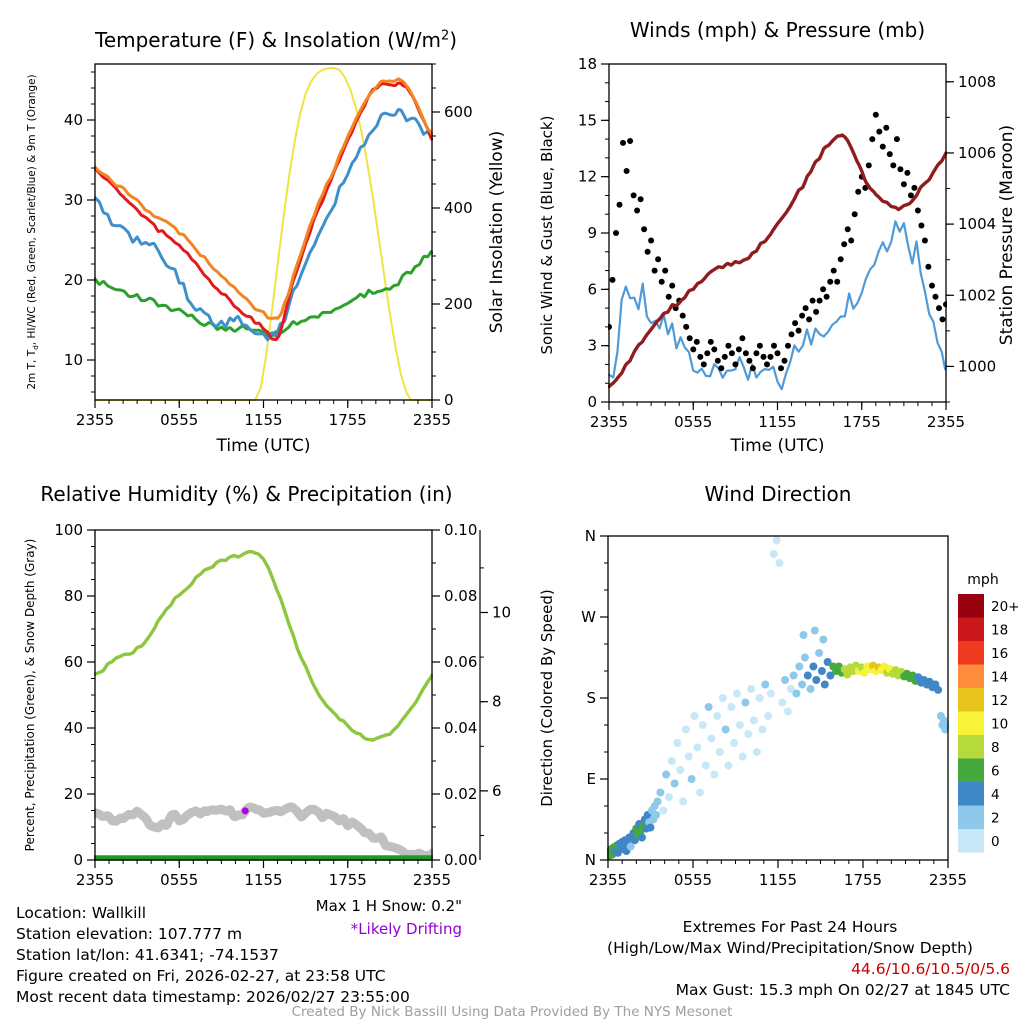  Describe the element at coordinates (458, 112) in the screenshot. I see `svg-text: 600` at that location.